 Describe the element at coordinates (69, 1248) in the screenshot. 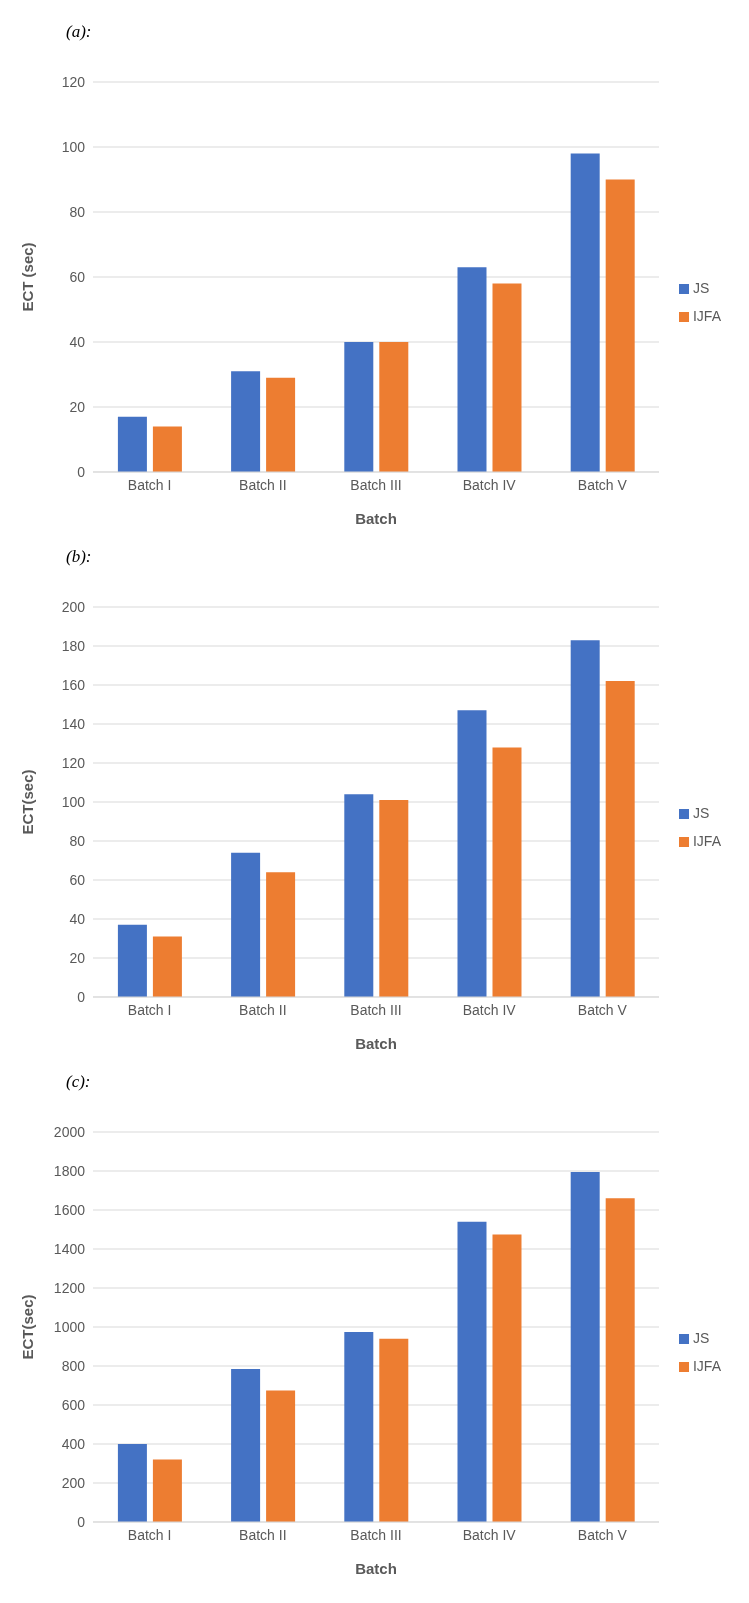

I see `y-tick-label: 1400` at that location.